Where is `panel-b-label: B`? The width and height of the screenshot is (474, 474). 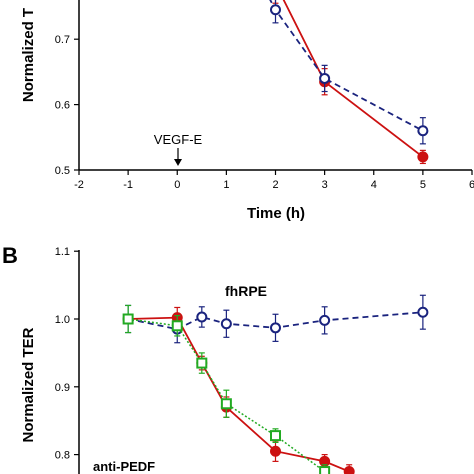
panel-b-label: B is located at coordinates (10, 255).